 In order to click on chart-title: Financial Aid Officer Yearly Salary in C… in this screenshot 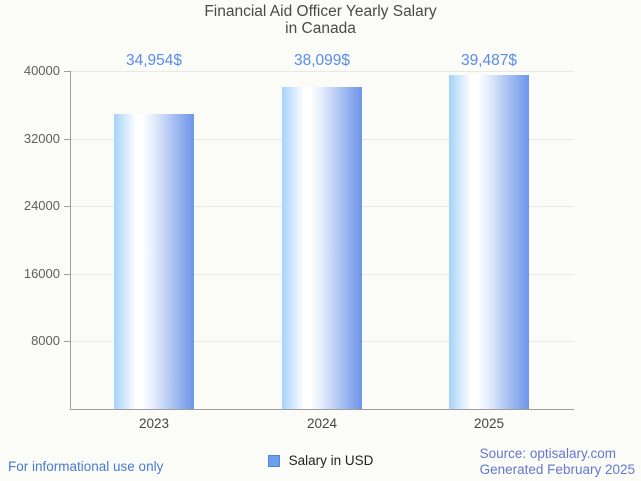, I will do `click(320, 20)`.